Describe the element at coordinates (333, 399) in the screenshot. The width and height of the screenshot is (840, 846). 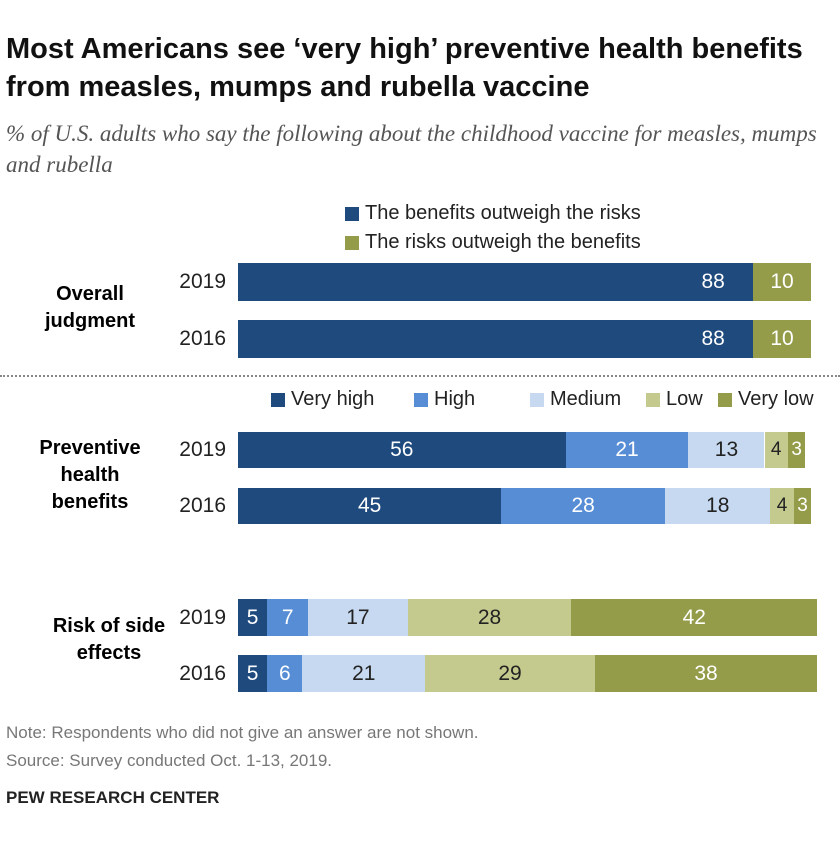
I see `legend-label: Very high` at that location.